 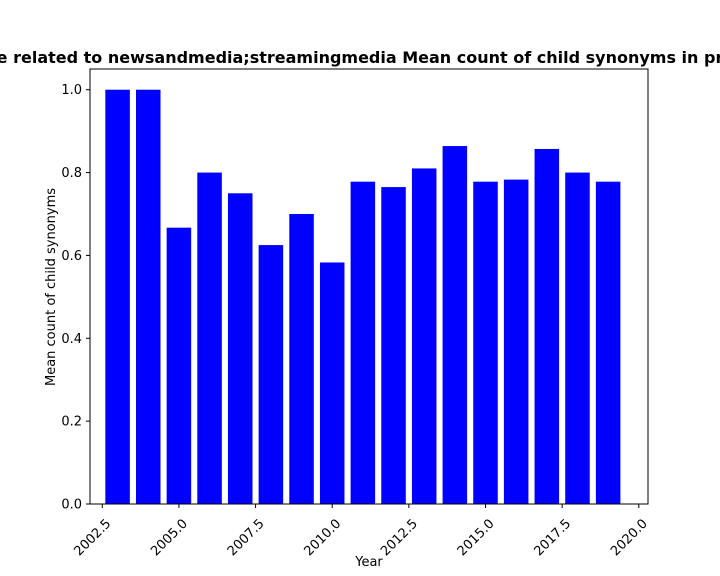 What do you see at coordinates (608, 342) in the screenshot?
I see `bar-2019` at bounding box center [608, 342].